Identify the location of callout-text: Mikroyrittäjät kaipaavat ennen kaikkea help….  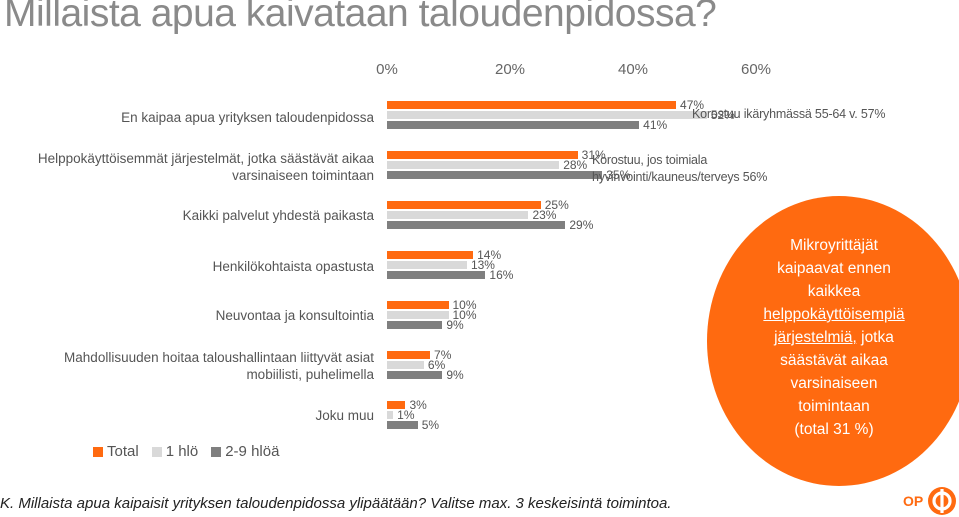
(834, 337).